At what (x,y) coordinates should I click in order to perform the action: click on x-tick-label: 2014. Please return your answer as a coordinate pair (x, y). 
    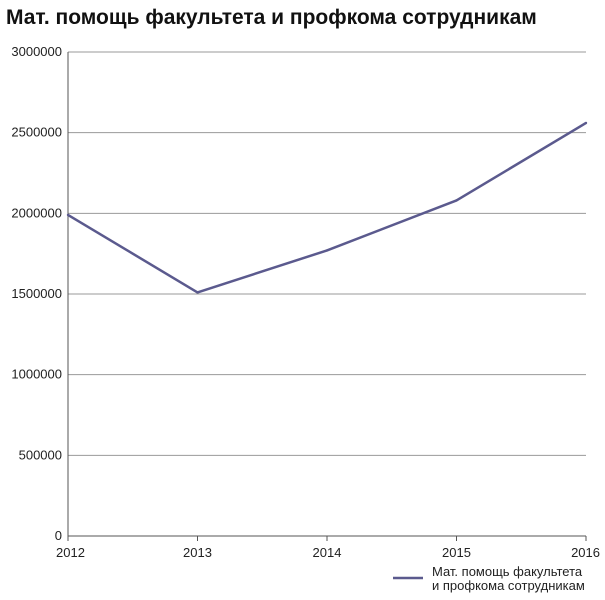
    Looking at the image, I should click on (327, 552).